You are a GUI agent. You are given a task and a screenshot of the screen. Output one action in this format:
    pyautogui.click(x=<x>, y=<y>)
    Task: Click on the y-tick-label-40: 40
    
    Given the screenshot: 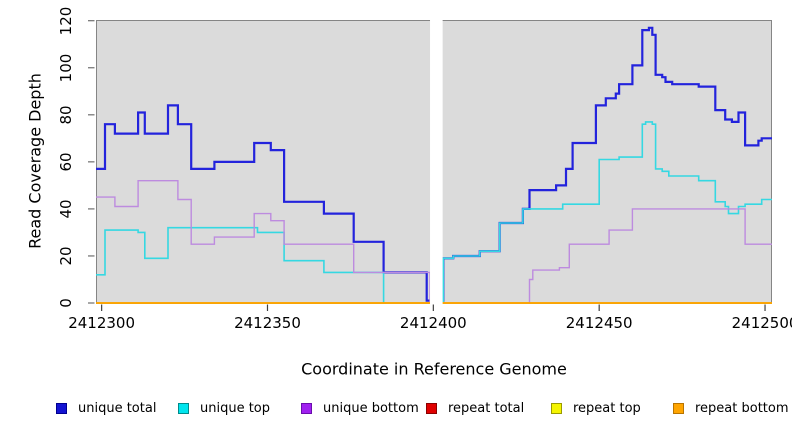 What is the action you would take?
    pyautogui.click(x=66, y=209)
    